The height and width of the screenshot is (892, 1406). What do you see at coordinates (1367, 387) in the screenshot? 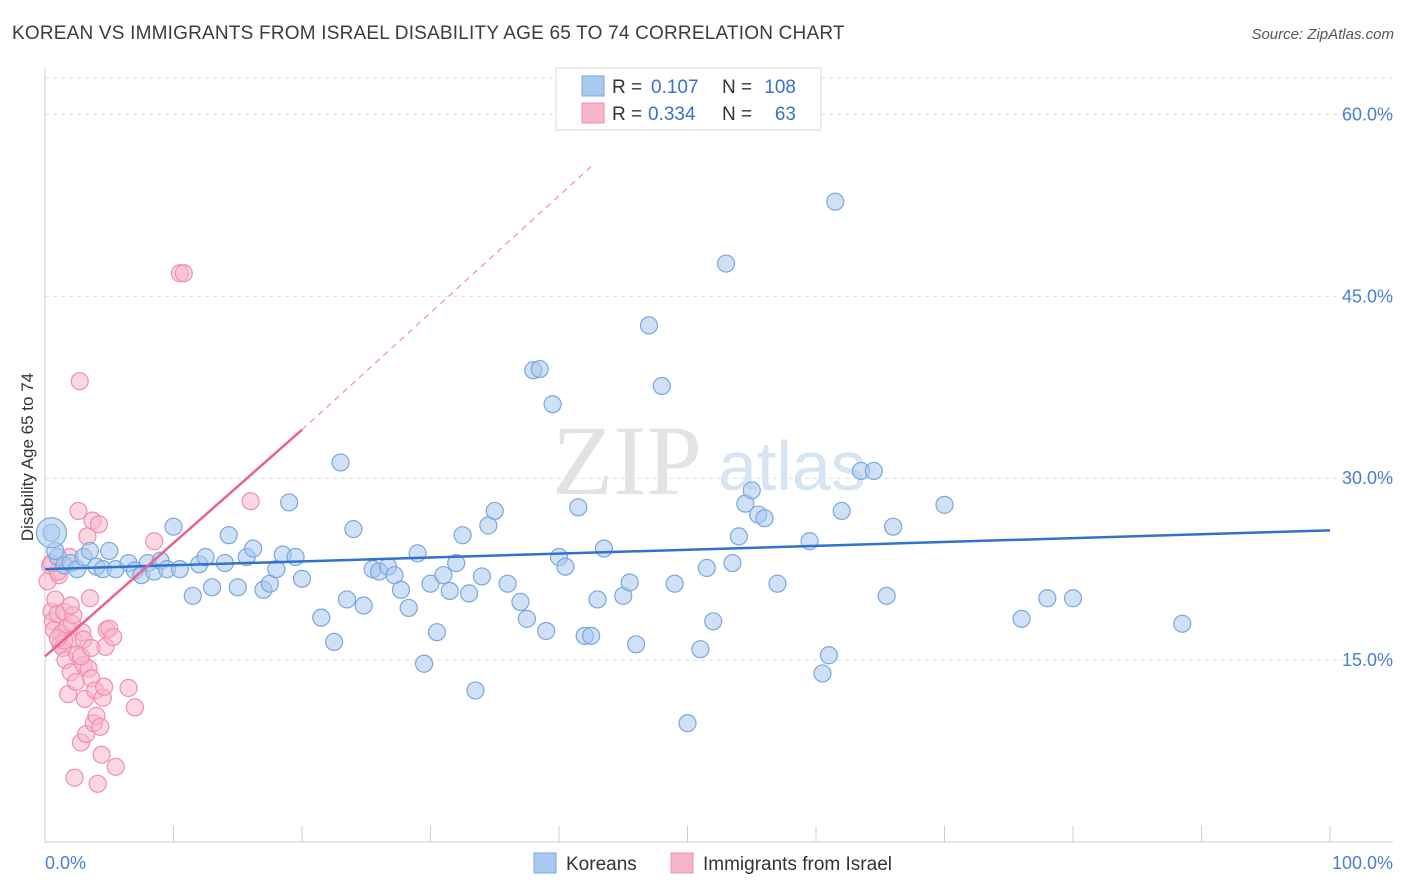
I see `y-tick-labels: 15.0% 30.0% 45.0% 60.0%` at bounding box center [1367, 387].